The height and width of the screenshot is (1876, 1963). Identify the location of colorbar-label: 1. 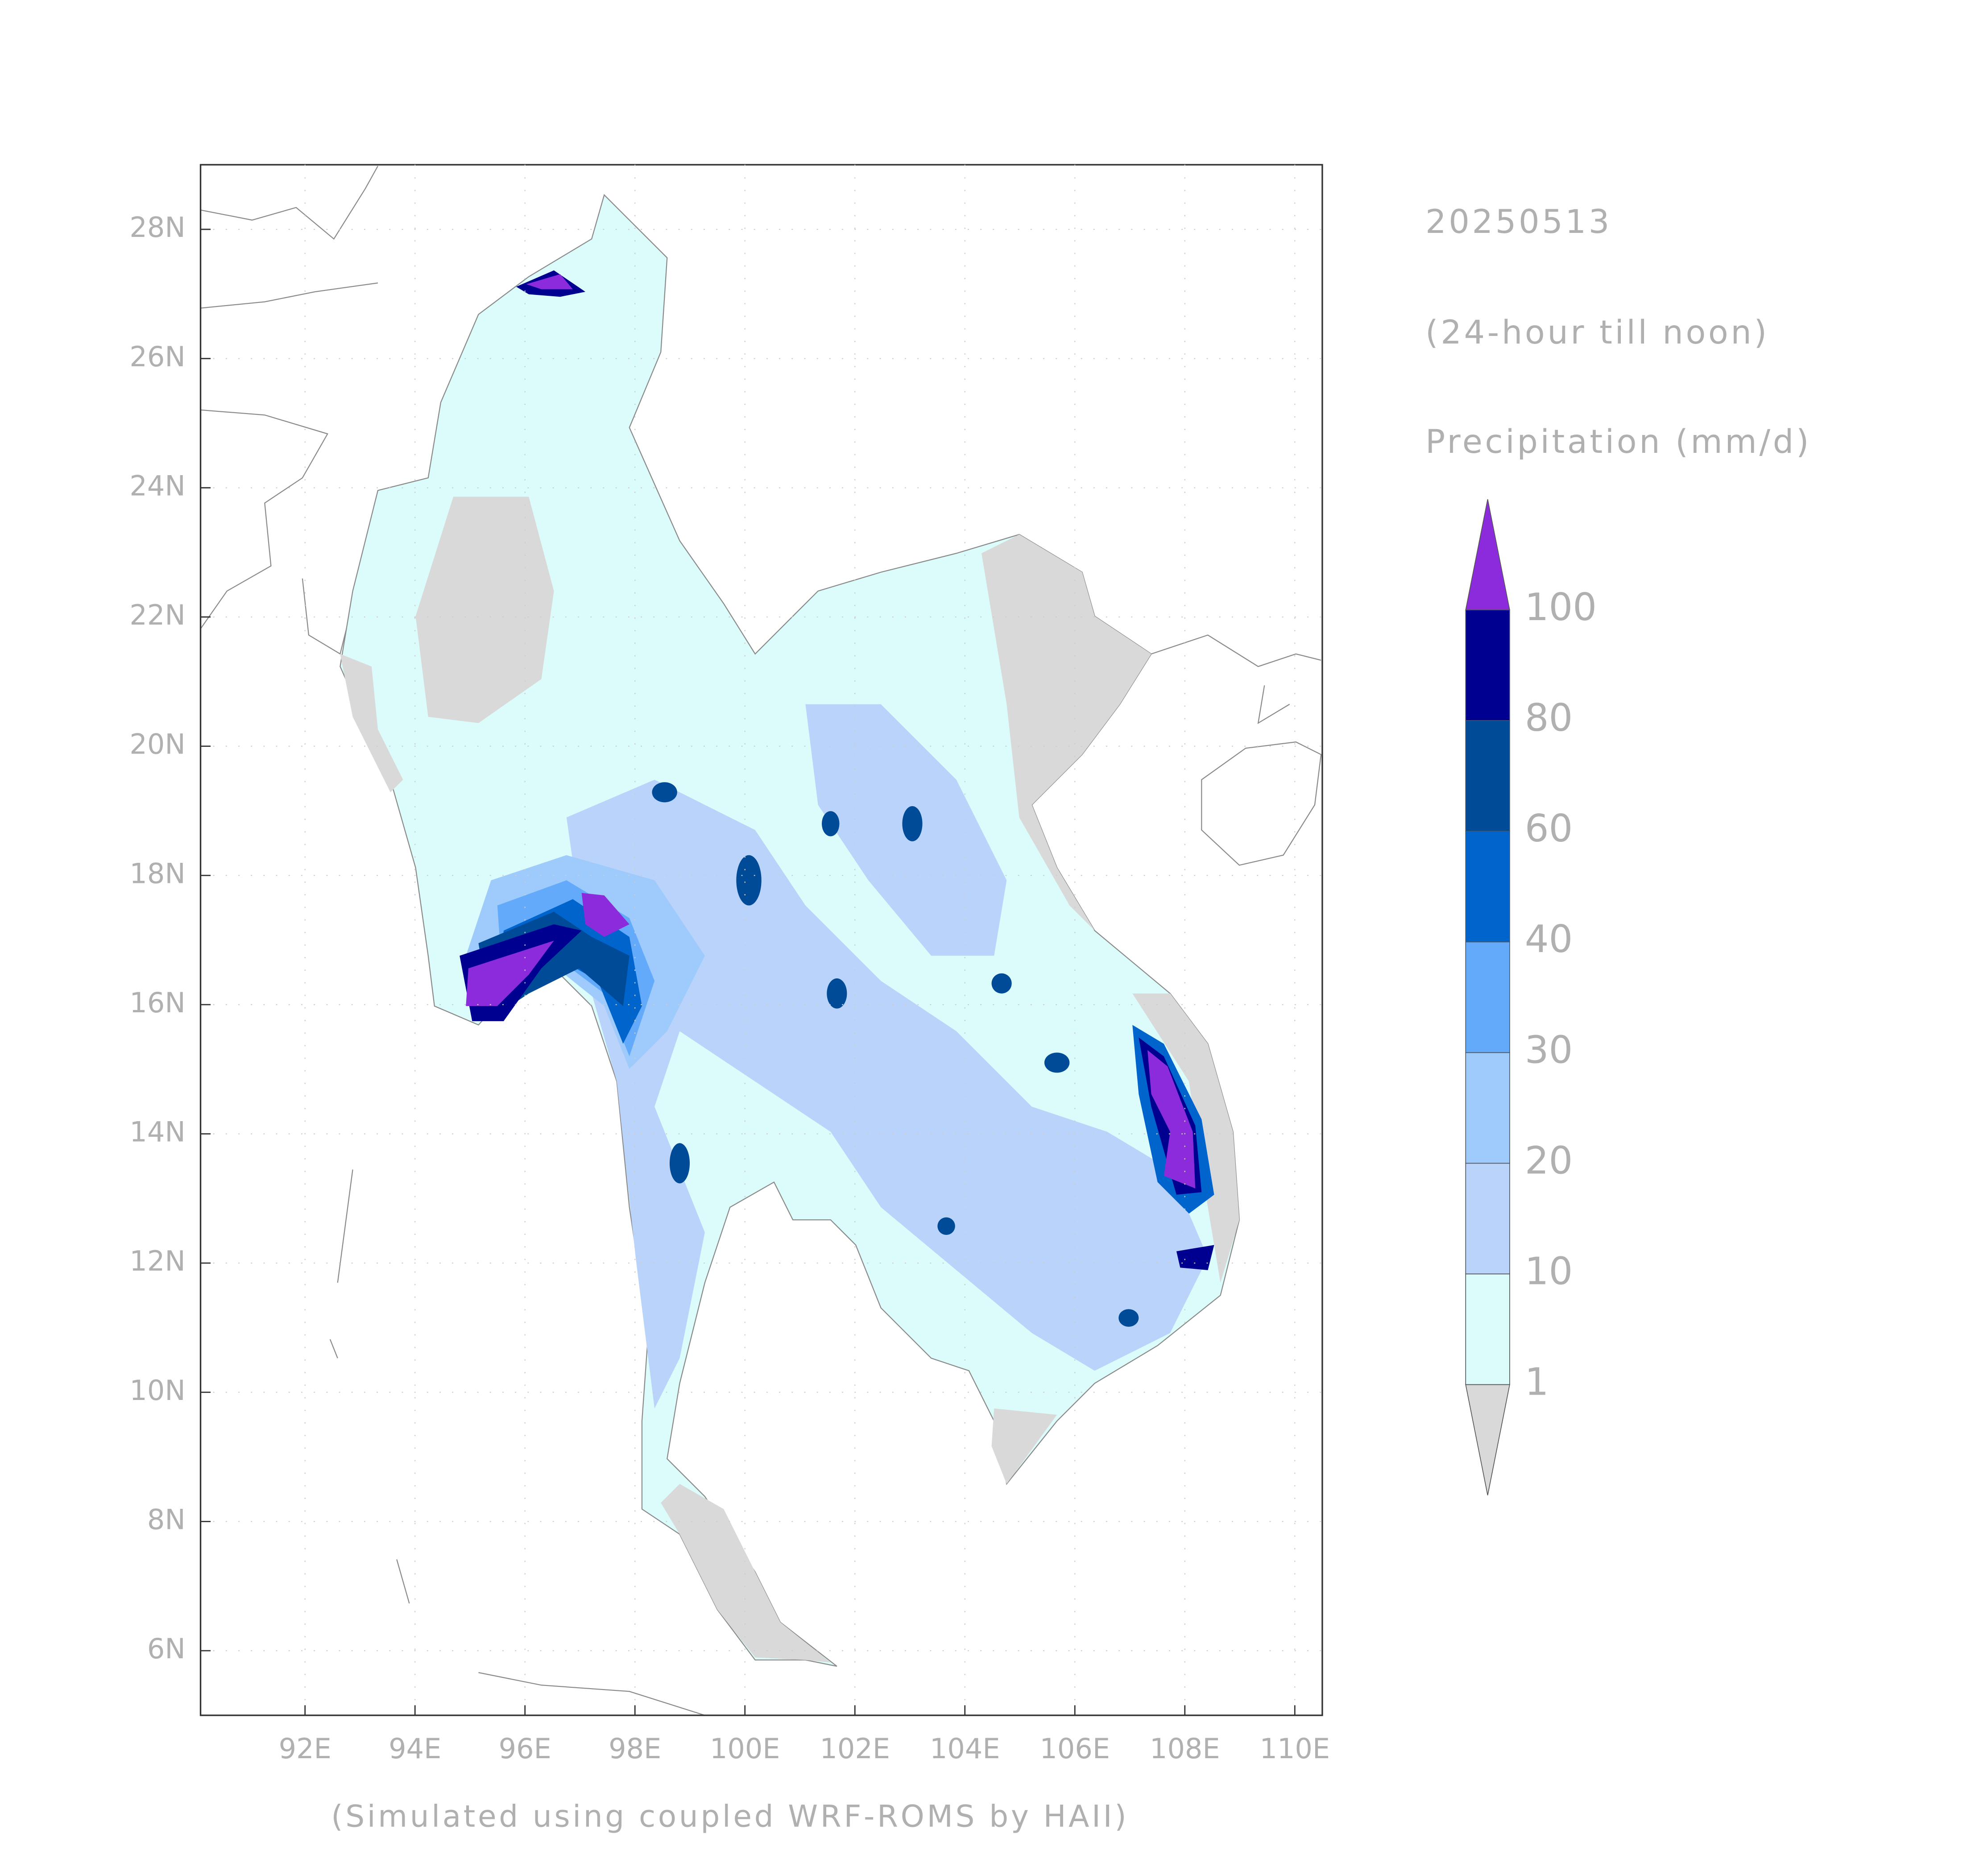
(1537, 1382).